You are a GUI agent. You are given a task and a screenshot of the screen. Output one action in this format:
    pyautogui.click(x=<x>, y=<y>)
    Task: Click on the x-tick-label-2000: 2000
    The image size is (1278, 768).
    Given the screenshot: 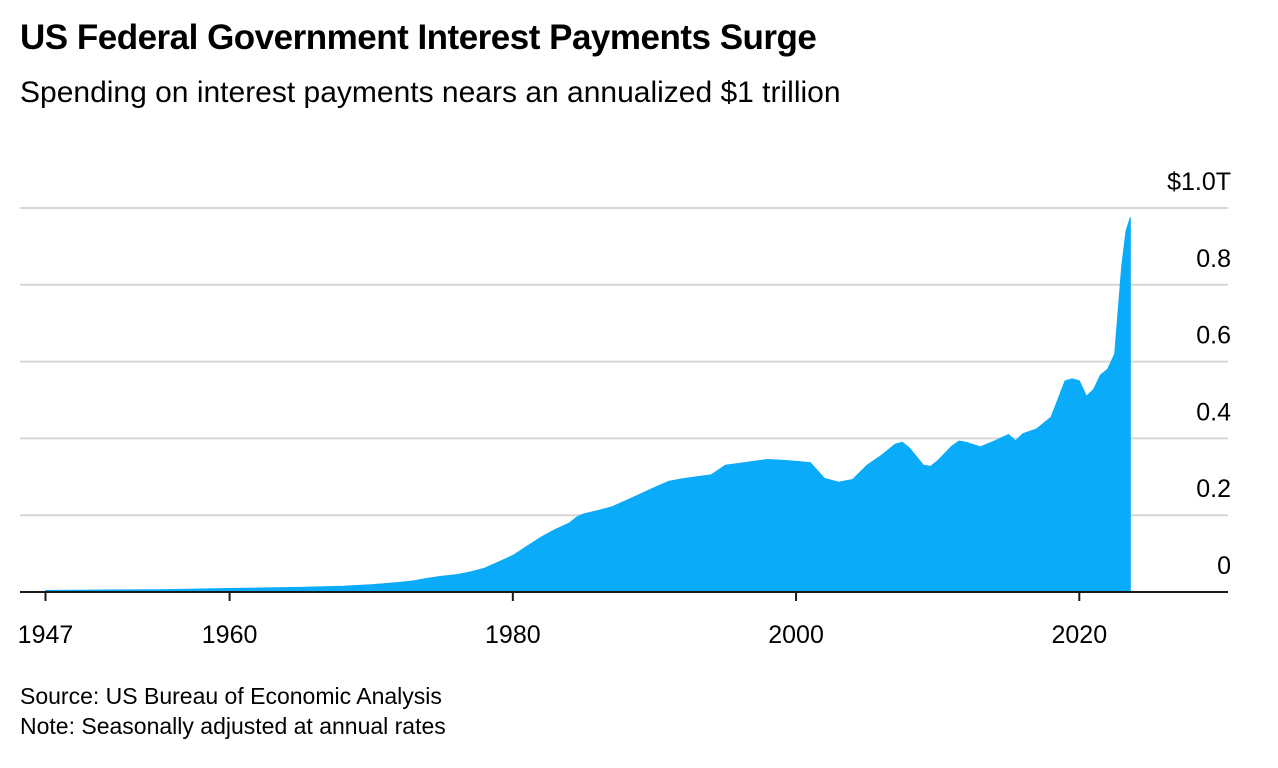 What is the action you would take?
    pyautogui.click(x=796, y=635)
    